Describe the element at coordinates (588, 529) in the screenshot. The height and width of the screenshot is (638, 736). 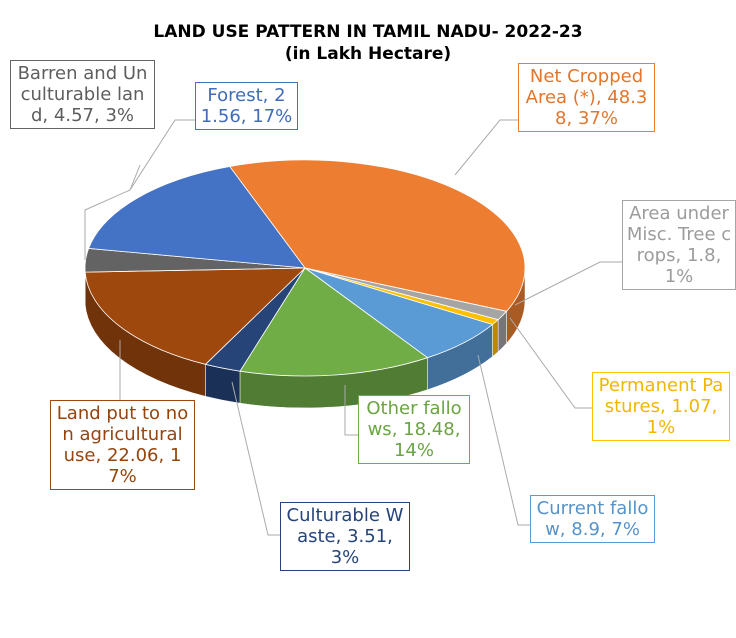
I see `label-part: 8.9` at that location.